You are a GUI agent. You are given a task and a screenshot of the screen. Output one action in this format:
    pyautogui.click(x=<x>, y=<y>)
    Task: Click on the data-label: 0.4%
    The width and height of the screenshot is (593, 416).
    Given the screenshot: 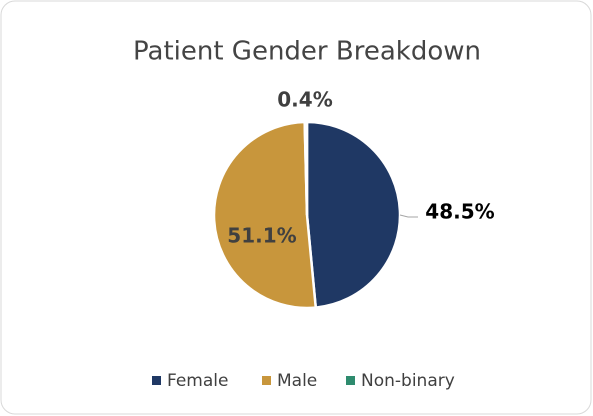 What is the action you would take?
    pyautogui.click(x=304, y=100)
    